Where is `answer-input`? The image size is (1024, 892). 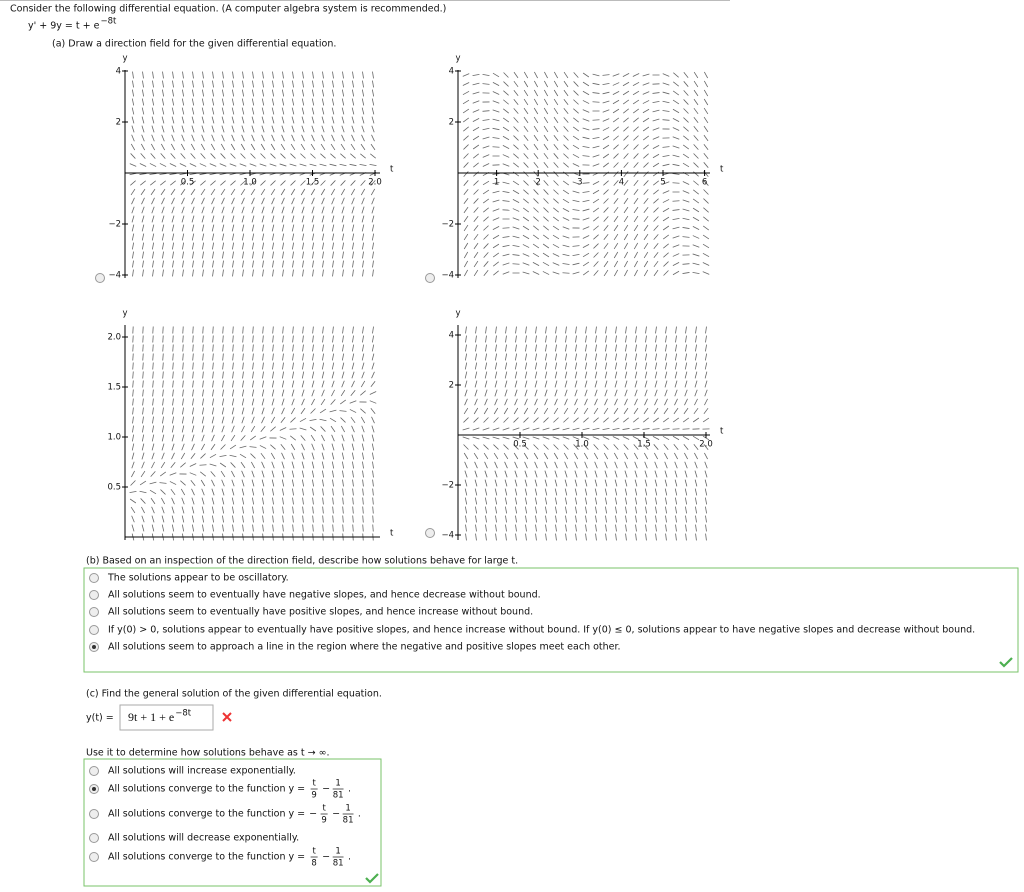
answer-input is located at coordinates (166, 717).